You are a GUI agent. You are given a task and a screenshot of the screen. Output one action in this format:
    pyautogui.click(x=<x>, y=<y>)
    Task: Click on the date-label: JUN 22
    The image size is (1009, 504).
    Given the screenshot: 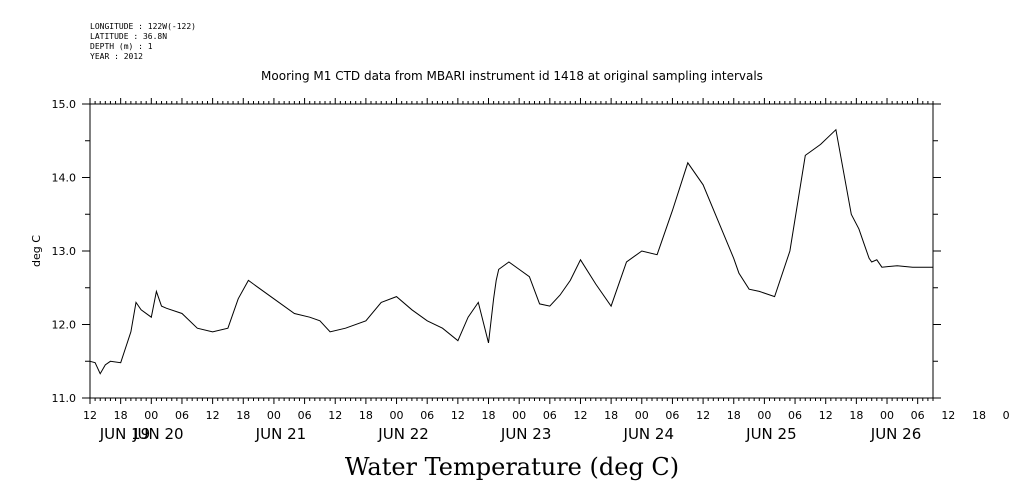 What is the action you would take?
    pyautogui.click(x=402, y=434)
    